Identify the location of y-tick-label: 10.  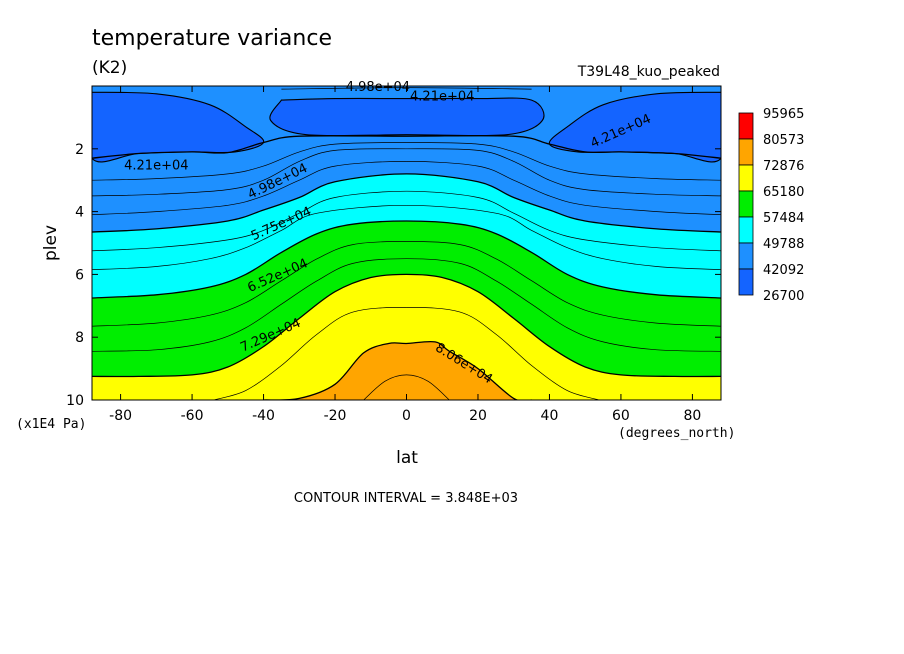
(75, 401).